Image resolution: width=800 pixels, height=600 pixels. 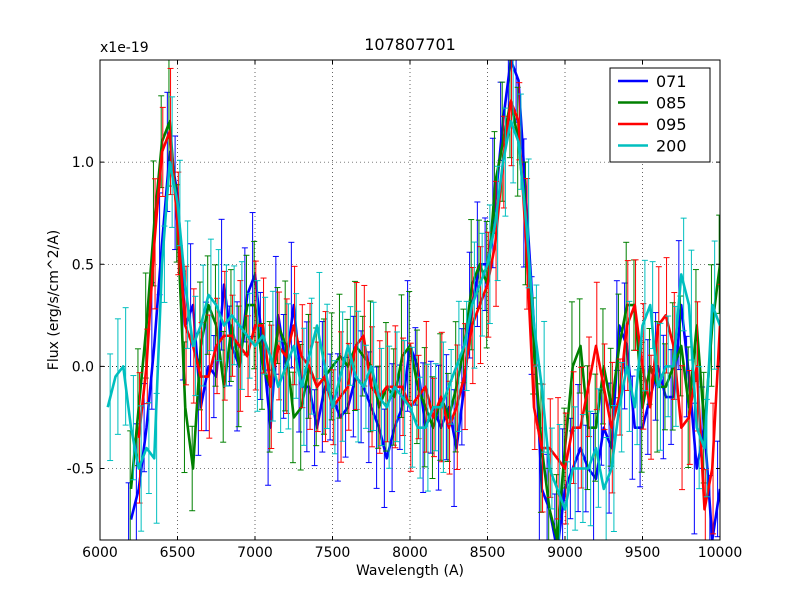 I want to click on y-tick-label: -0.5, so click(x=80, y=470).